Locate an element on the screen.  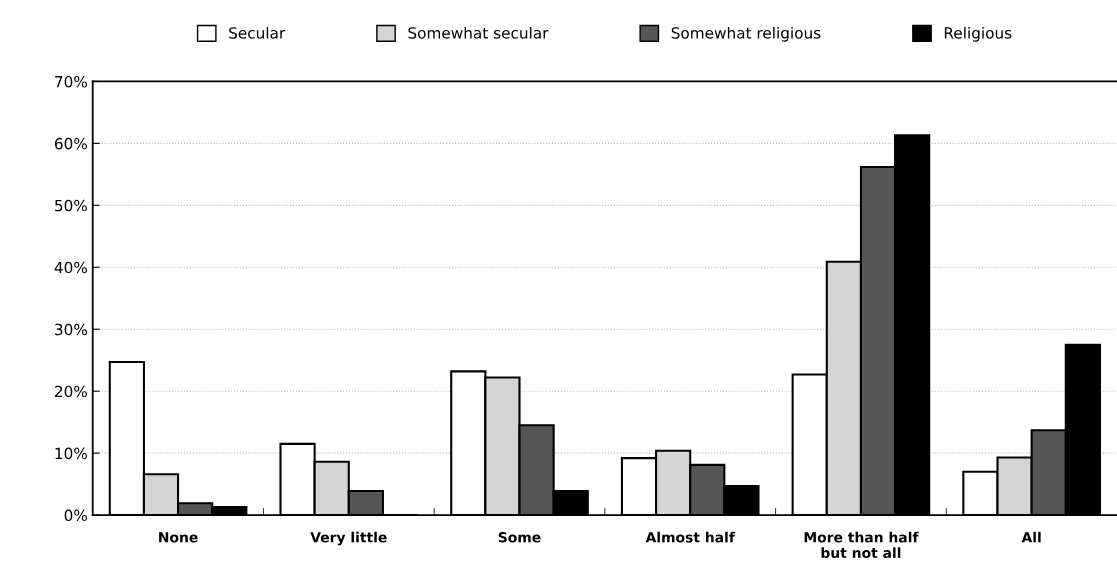
x-tick-label: Some is located at coordinates (519, 537).